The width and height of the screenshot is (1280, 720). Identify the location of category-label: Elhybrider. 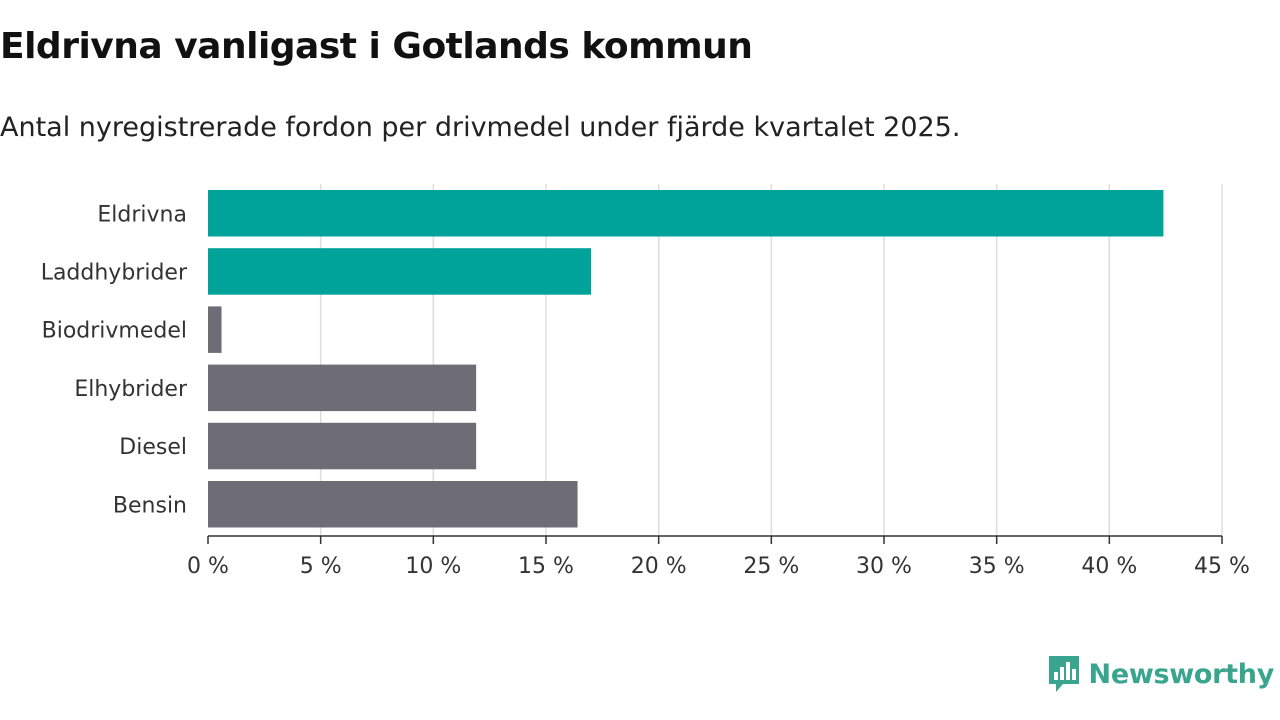
(131, 389).